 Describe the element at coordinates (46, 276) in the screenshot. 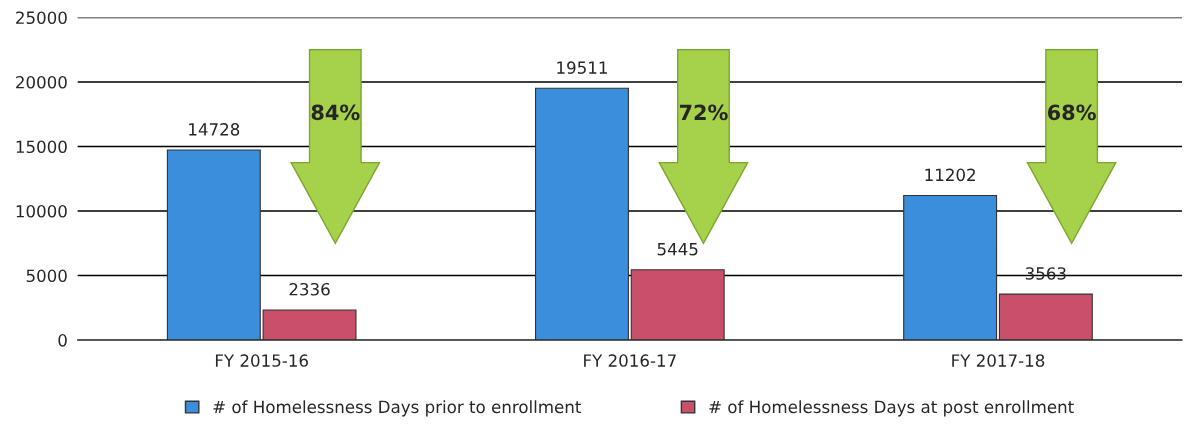

I see `y-tick-label: 5000` at that location.